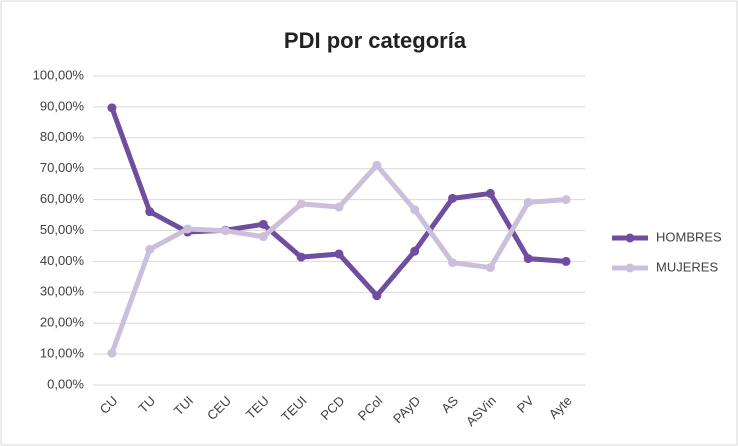 This screenshot has width=738, height=446. Describe the element at coordinates (59, 74) in the screenshot. I see `y-tick-label: 100,00%` at that location.